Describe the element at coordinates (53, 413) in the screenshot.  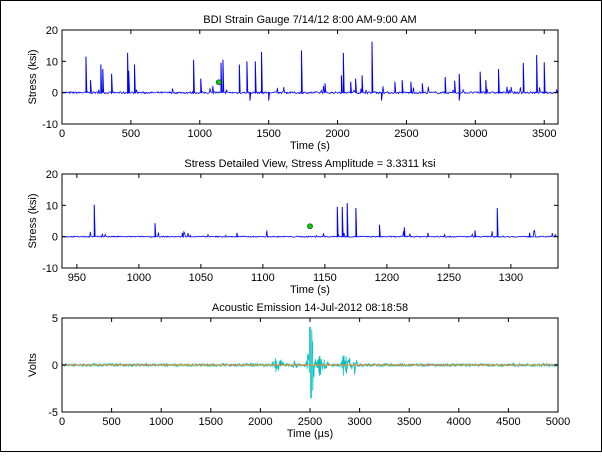
I see `y-tick-label: -5` at that location.